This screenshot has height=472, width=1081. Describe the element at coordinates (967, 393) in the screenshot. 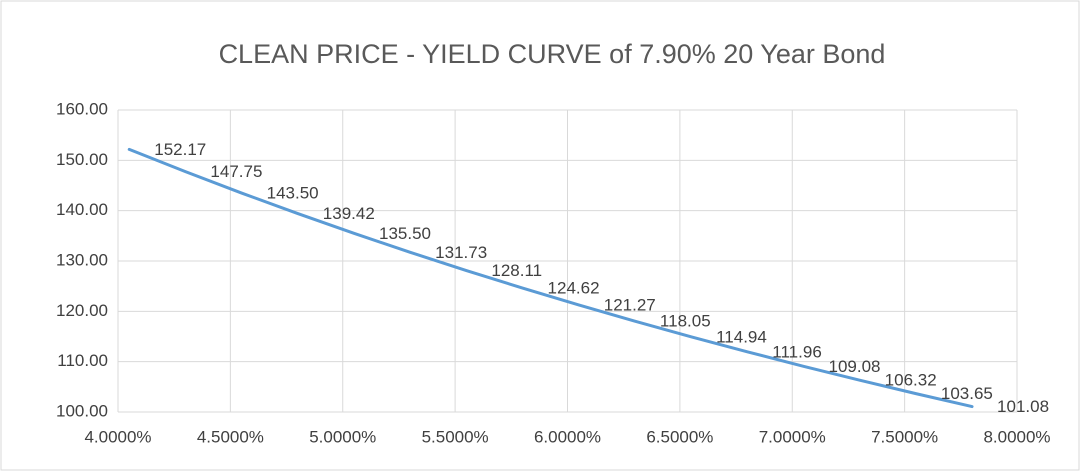

I see `data-label: 103.65` at that location.